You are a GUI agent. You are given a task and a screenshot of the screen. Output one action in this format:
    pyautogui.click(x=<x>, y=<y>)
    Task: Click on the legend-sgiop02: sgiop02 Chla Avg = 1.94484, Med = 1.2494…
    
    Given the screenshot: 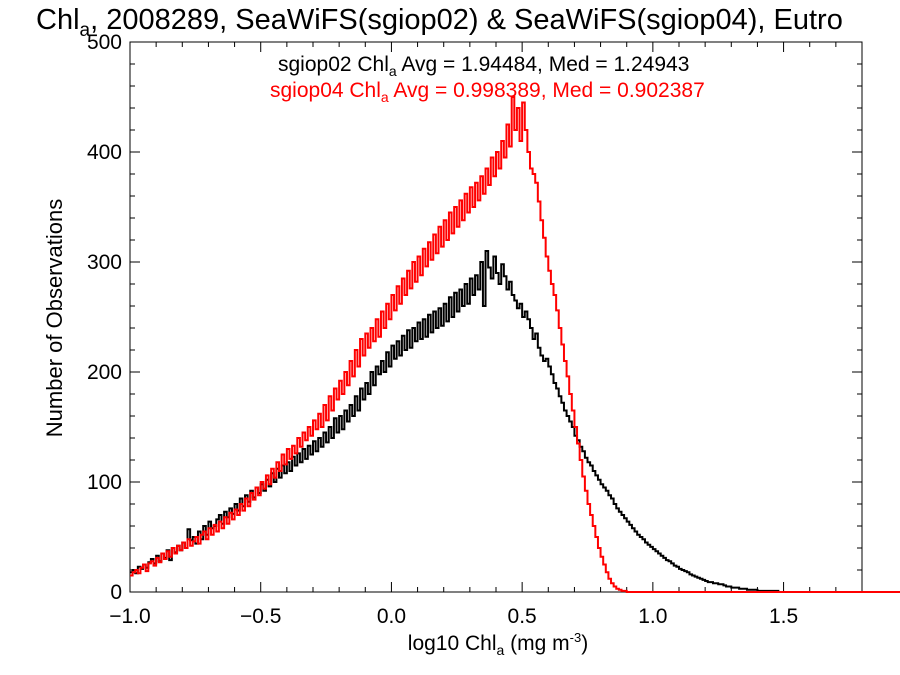 What is the action you would take?
    pyautogui.click(x=483, y=66)
    